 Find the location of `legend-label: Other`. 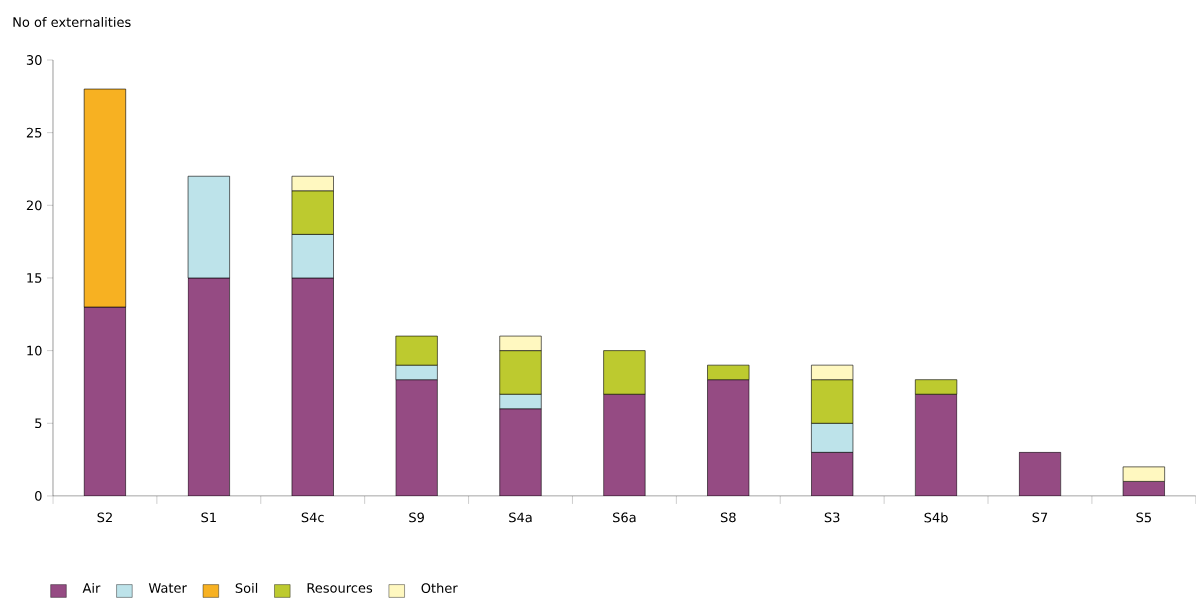

legend-label: Other is located at coordinates (439, 588).